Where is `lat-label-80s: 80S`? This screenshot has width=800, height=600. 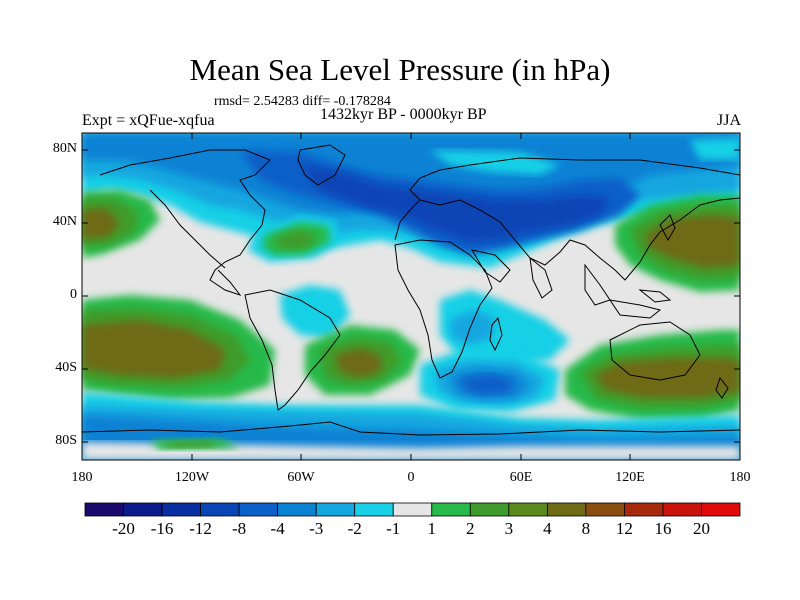
lat-label-80s: 80S is located at coordinates (66, 440).